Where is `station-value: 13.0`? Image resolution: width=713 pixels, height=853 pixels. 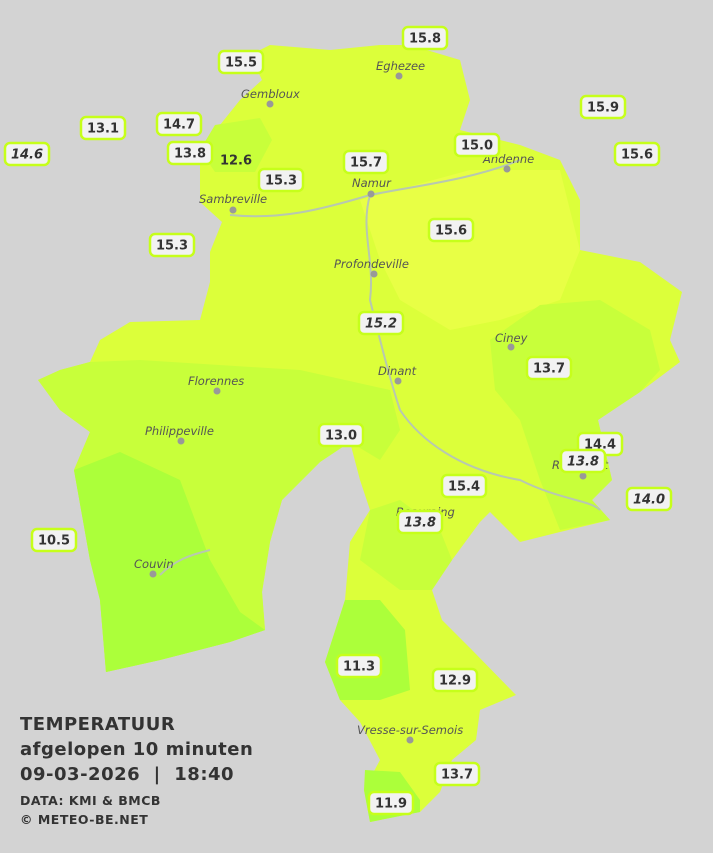 station-value: 13.0 is located at coordinates (341, 436).